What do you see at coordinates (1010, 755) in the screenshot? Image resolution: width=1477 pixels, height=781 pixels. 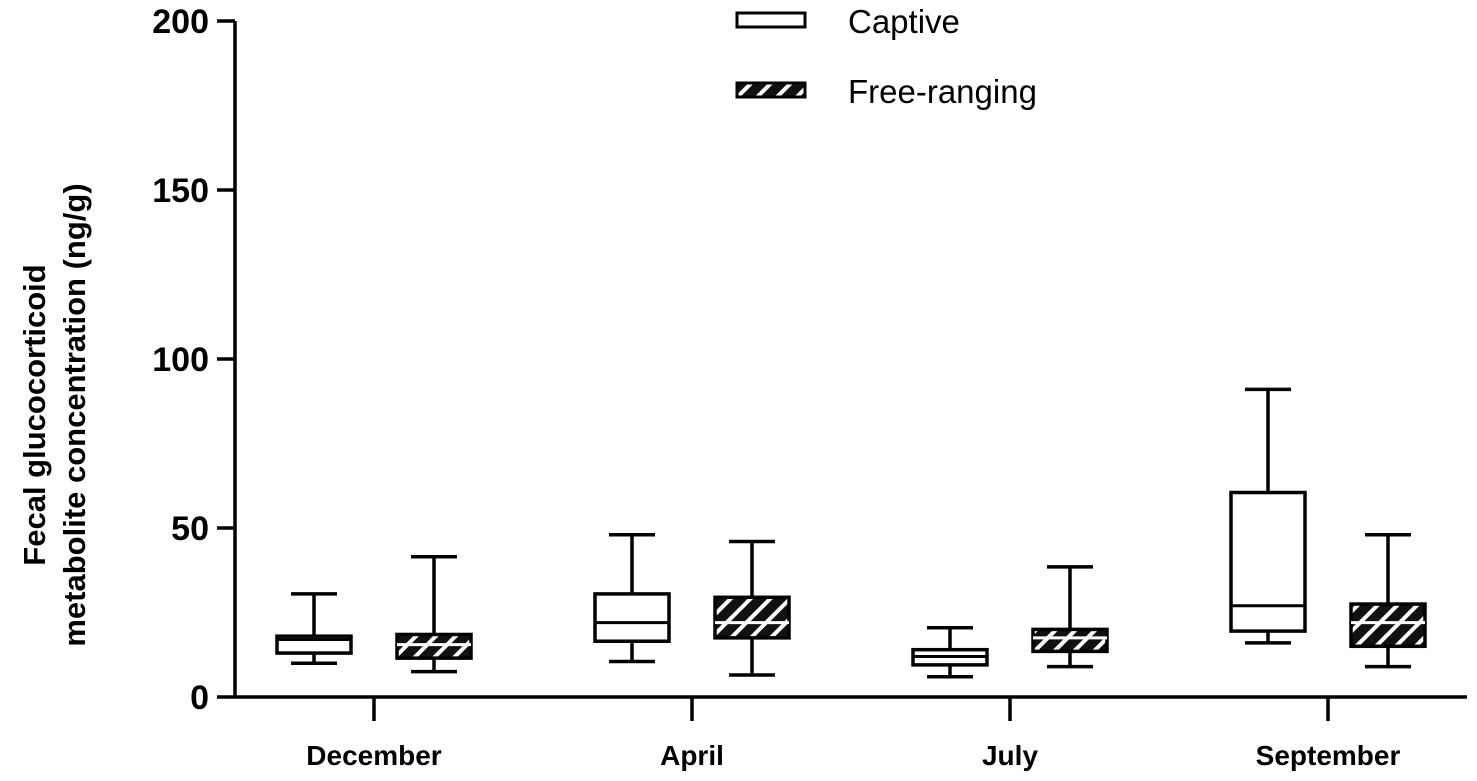 I see `x-tick-label: July` at bounding box center [1010, 755].